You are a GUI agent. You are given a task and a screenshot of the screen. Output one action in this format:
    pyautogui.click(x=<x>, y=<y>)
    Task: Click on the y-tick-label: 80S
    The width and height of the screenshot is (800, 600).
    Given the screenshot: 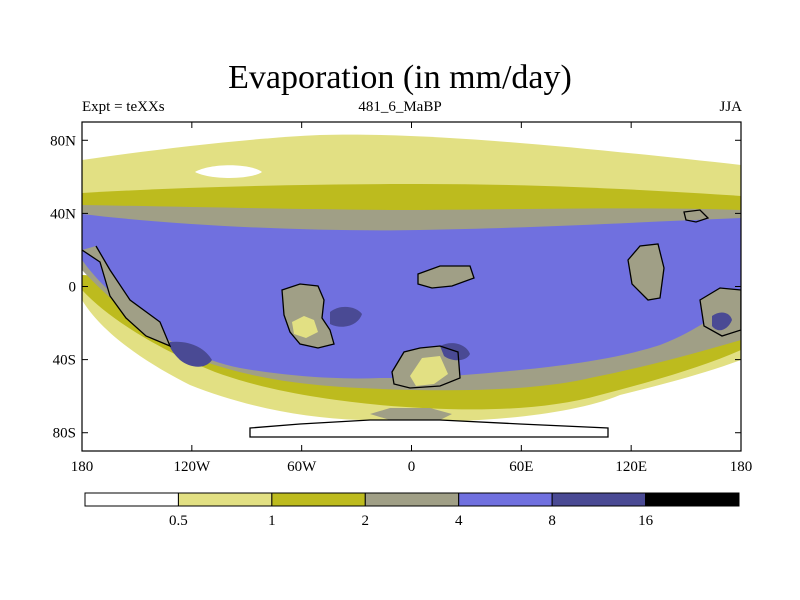 What is the action you would take?
    pyautogui.click(x=64, y=434)
    